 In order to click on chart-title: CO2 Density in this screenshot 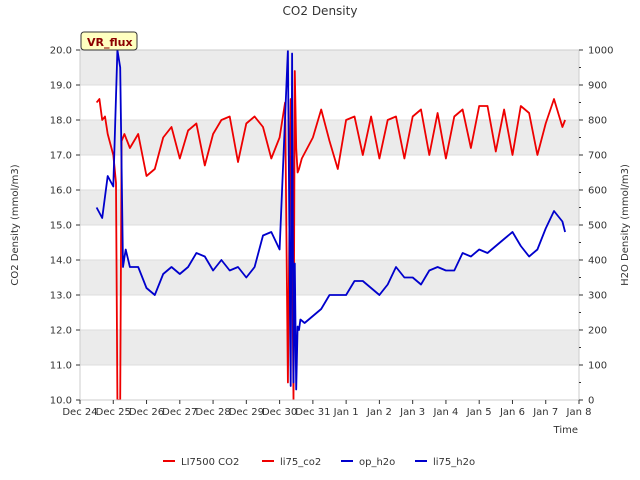, I will do `click(320, 11)`.